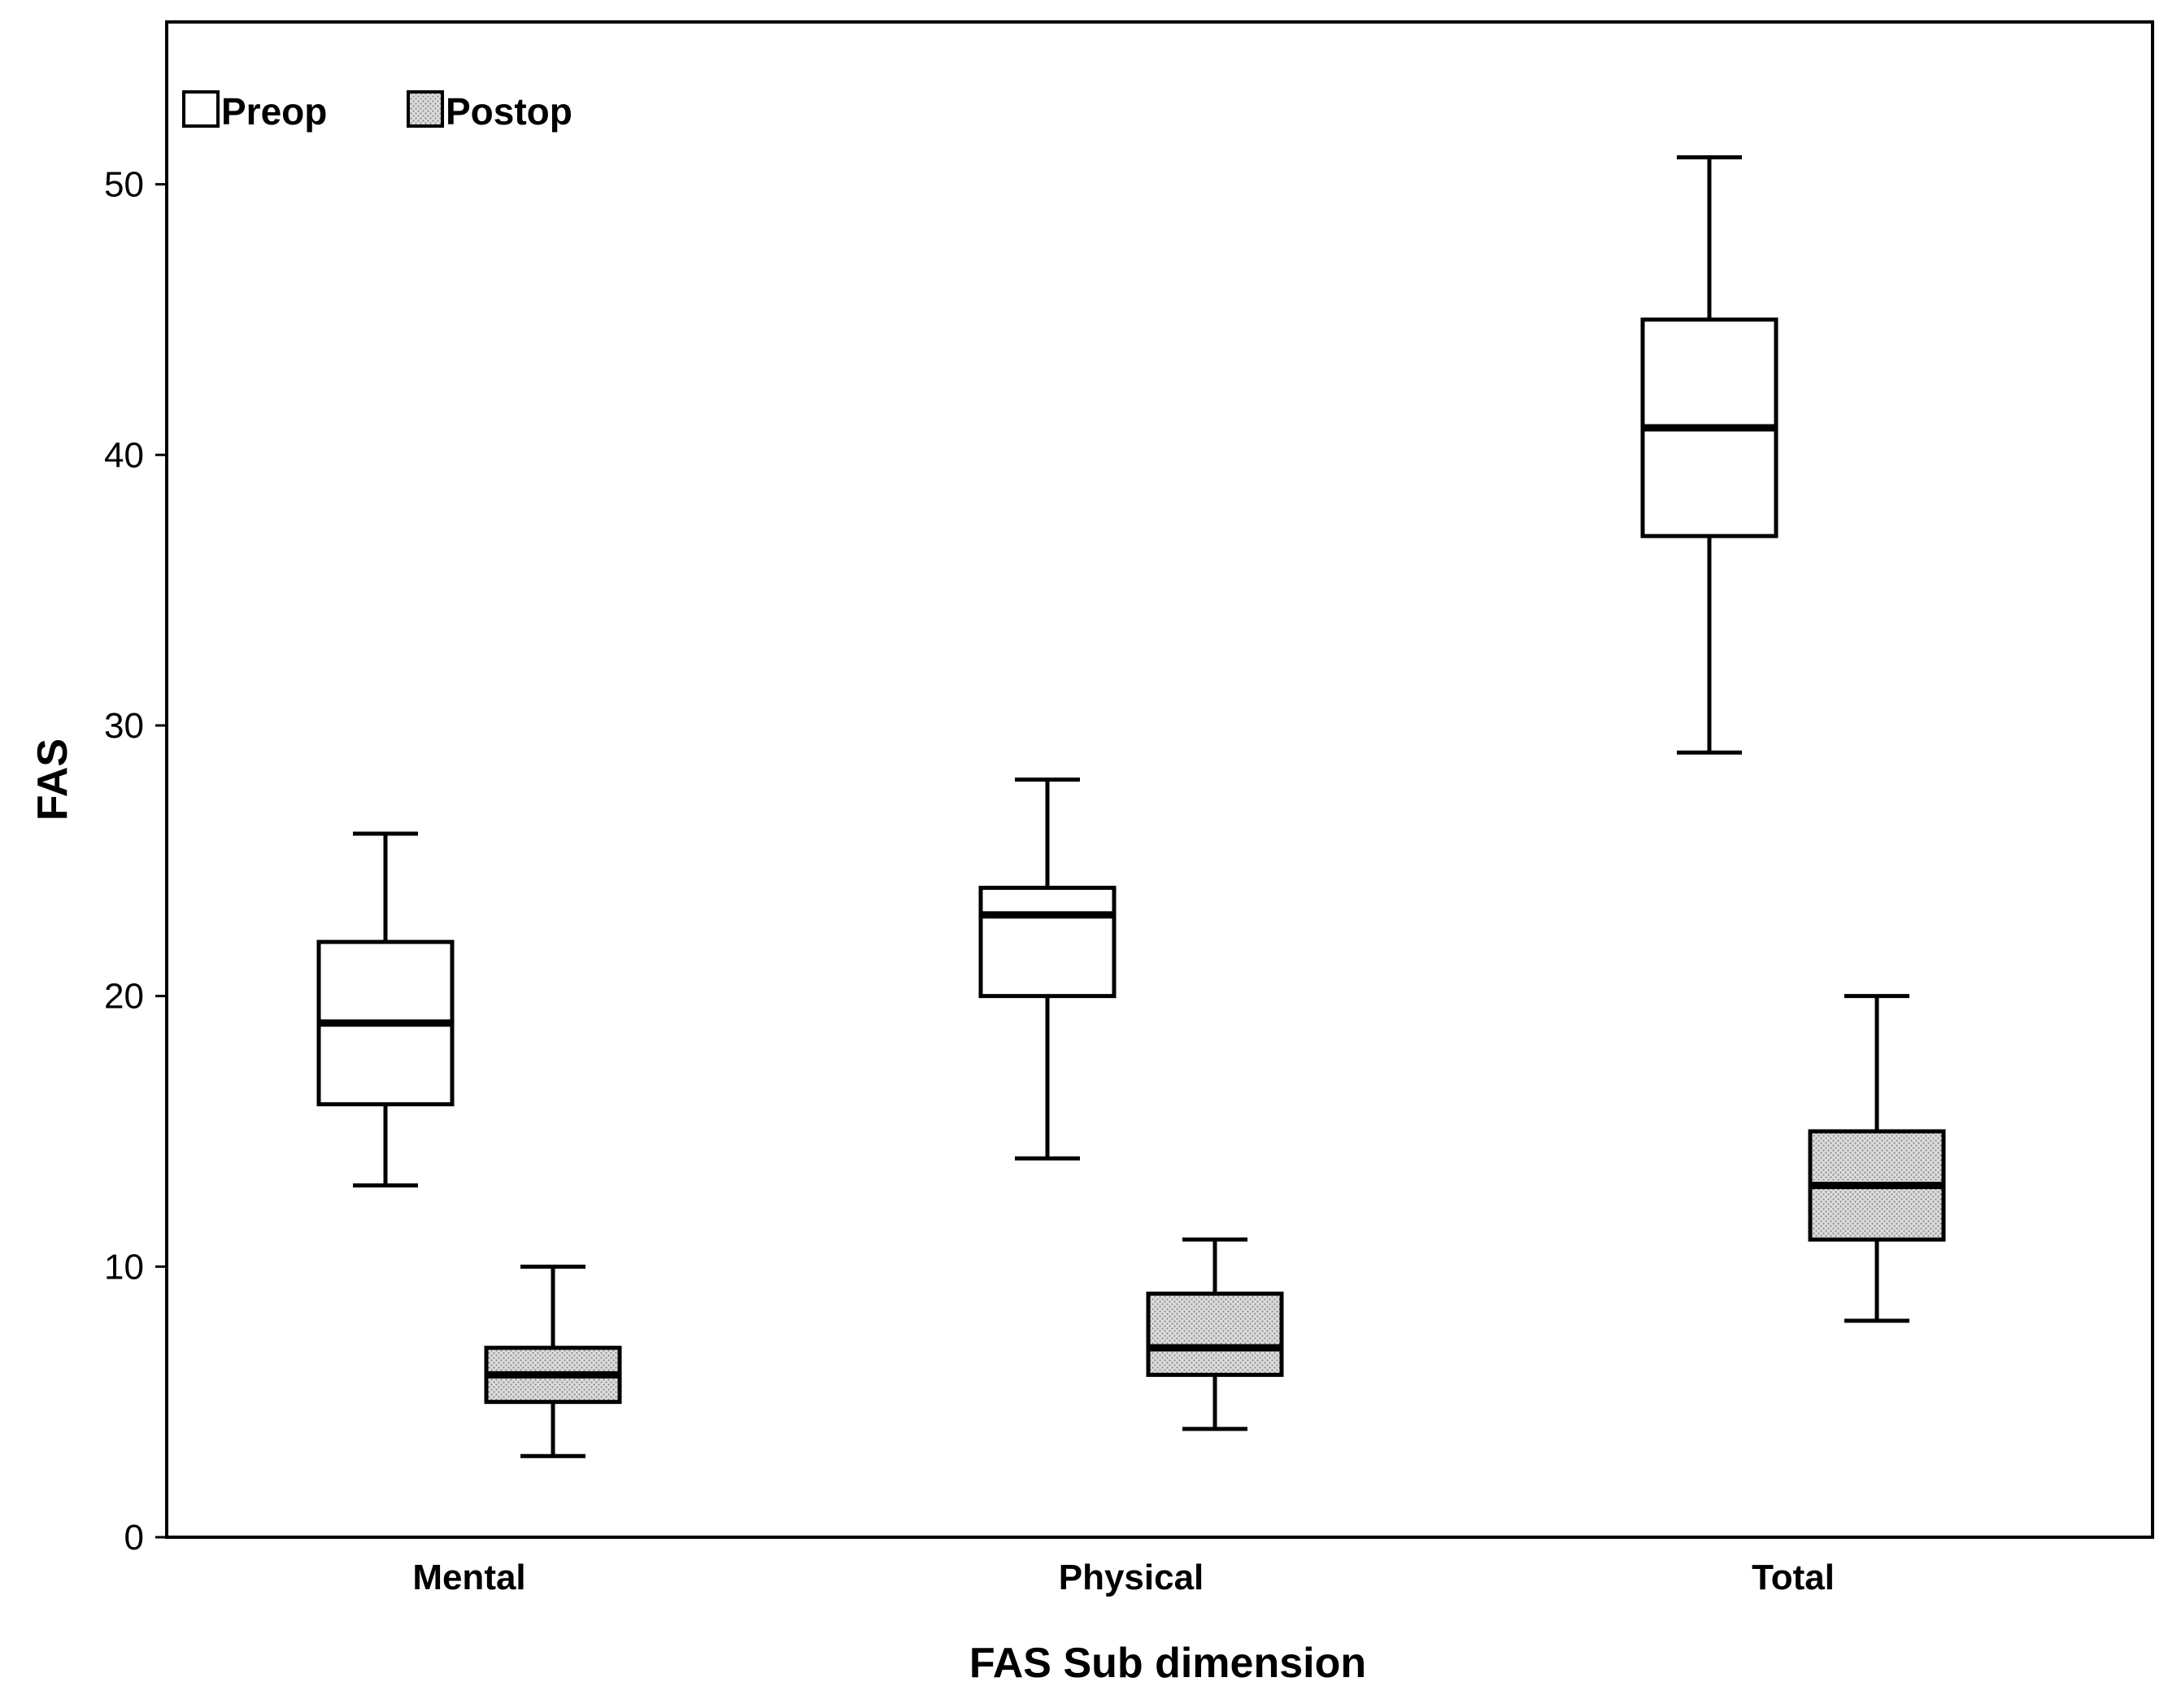 The width and height of the screenshot is (2168, 1708). I want to click on boxplot-preop-total, so click(1709, 455).